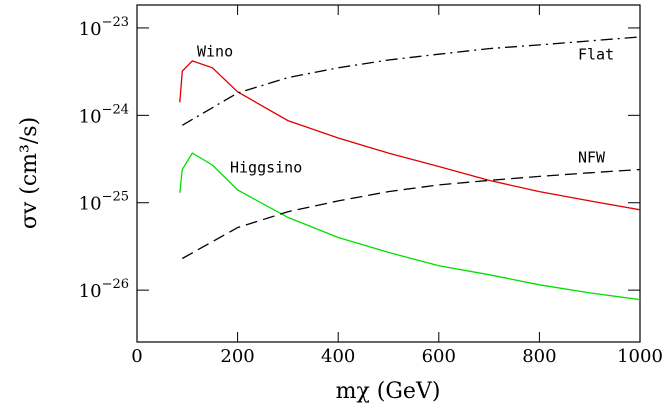 The height and width of the screenshot is (414, 668). Describe the element at coordinates (266, 168) in the screenshot. I see `series-label: Higgsino` at that location.